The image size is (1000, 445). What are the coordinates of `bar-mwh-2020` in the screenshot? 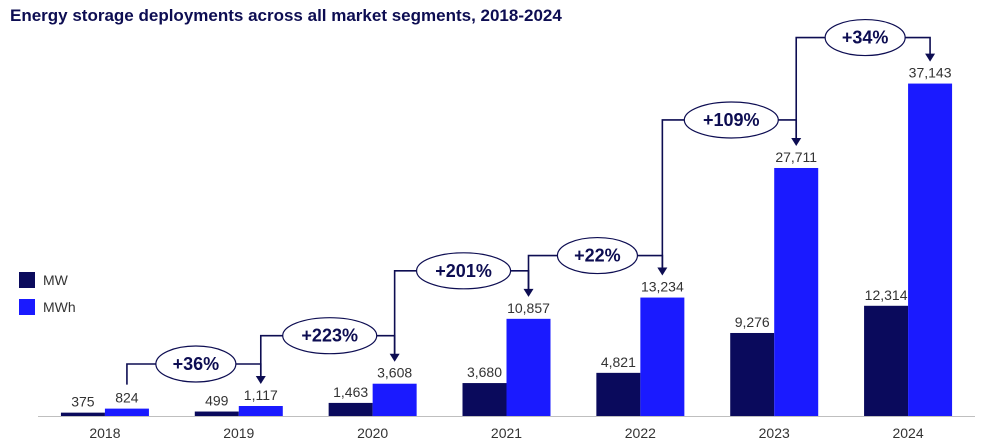 It's located at (394, 399).